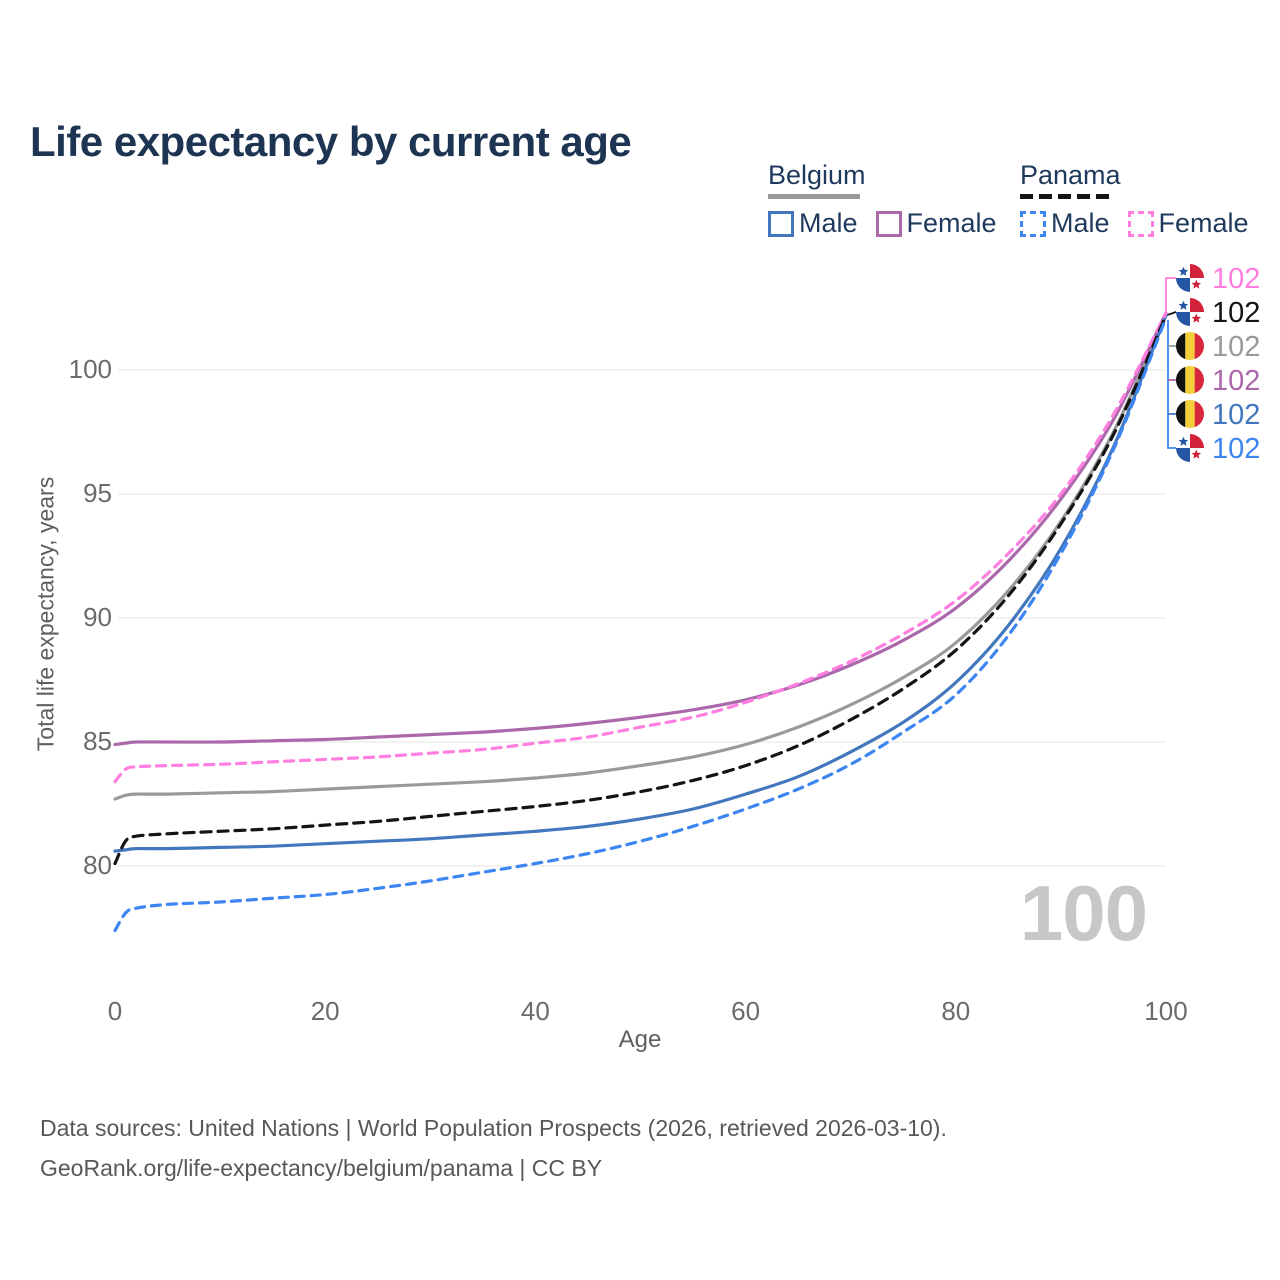 This screenshot has width=1280, height=1280. What do you see at coordinates (1236, 415) in the screenshot?
I see `end-value-label-belgium_male: 102` at bounding box center [1236, 415].